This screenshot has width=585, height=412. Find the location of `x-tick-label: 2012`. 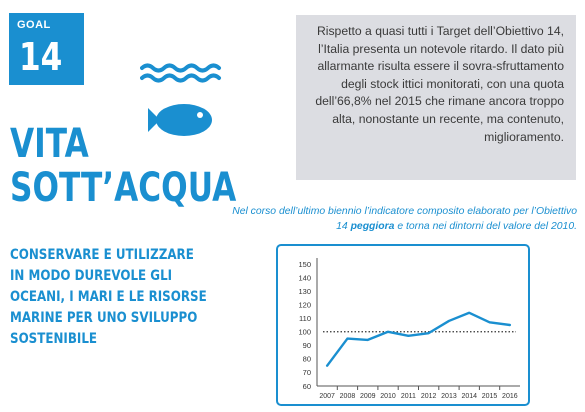

x-tick-label: 2012 is located at coordinates (429, 396).